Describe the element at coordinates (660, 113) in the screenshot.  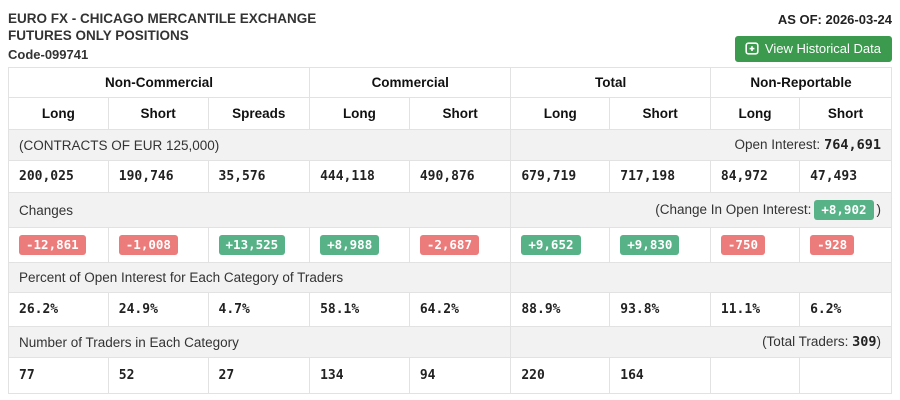
I see `col-header-t-short: Short` at that location.